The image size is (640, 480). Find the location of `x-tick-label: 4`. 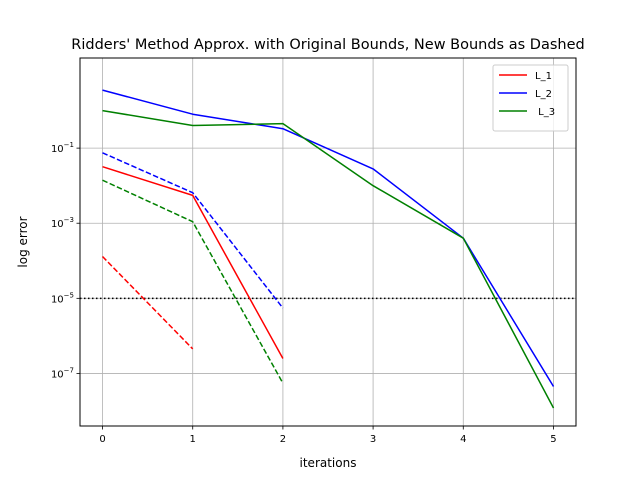

x-tick-label: 4 is located at coordinates (463, 439).